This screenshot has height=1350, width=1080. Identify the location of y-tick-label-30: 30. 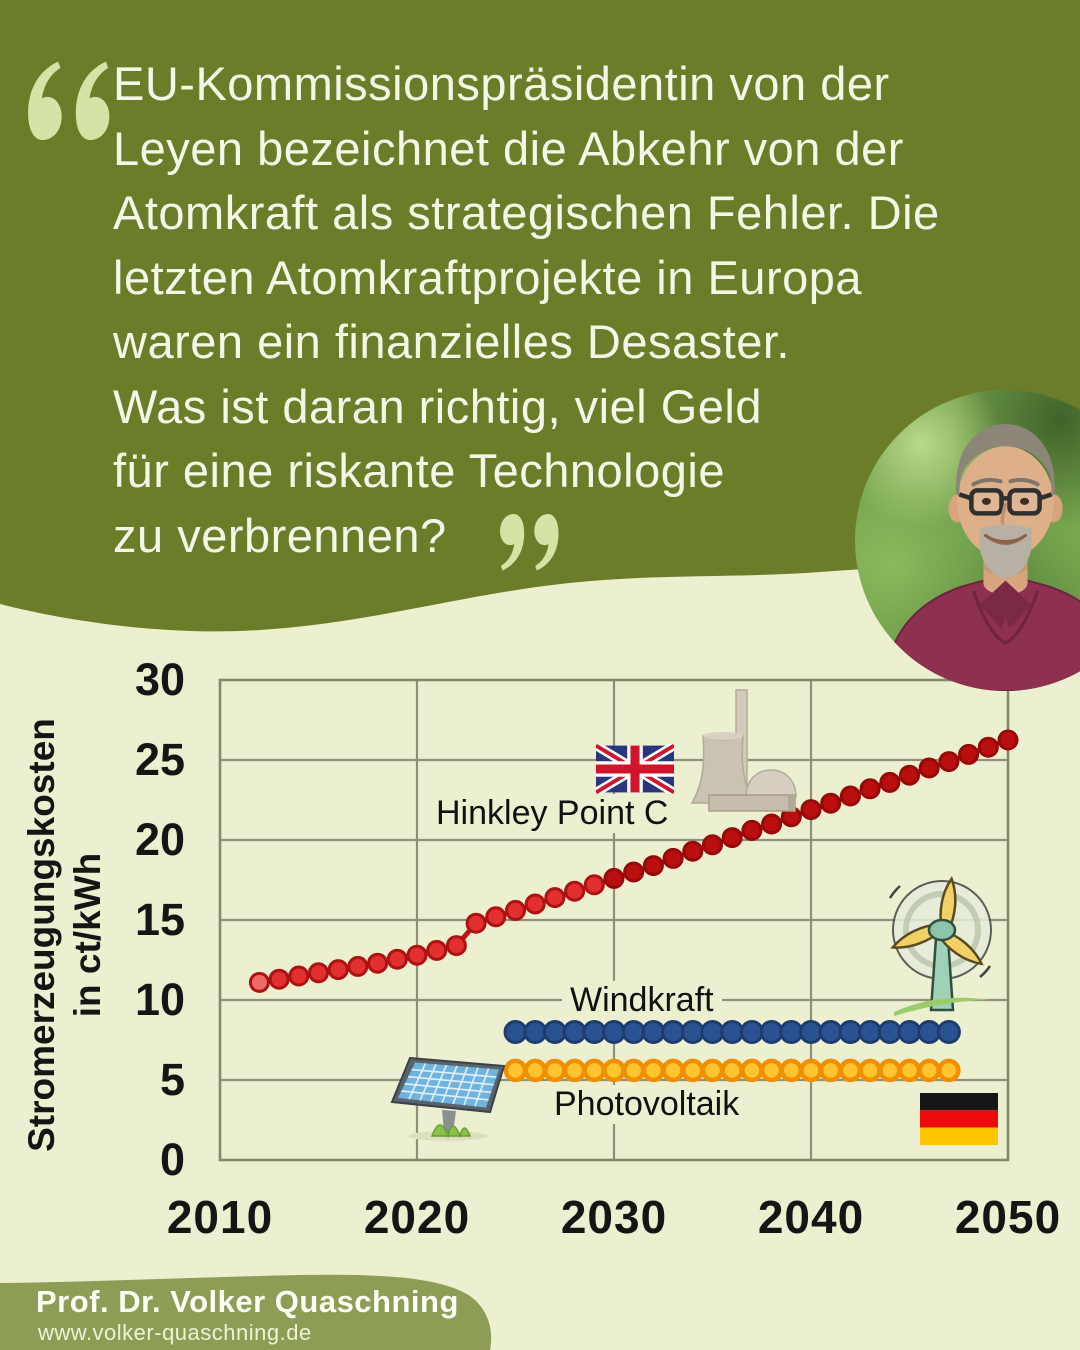
(159, 679).